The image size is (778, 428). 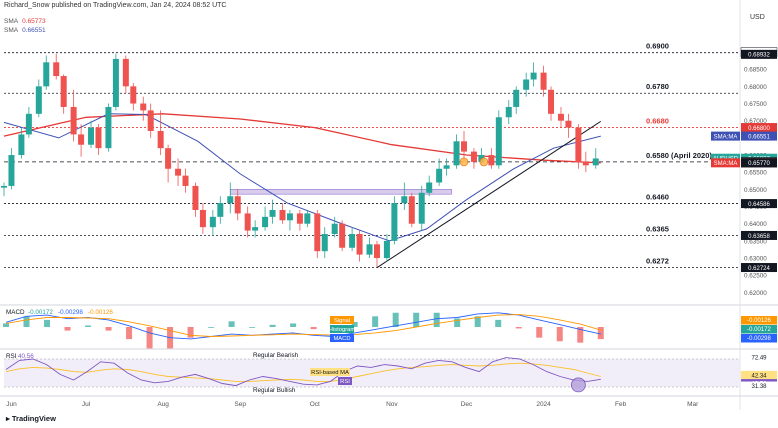 I want to click on x-tick-label: Mar, so click(x=693, y=404).